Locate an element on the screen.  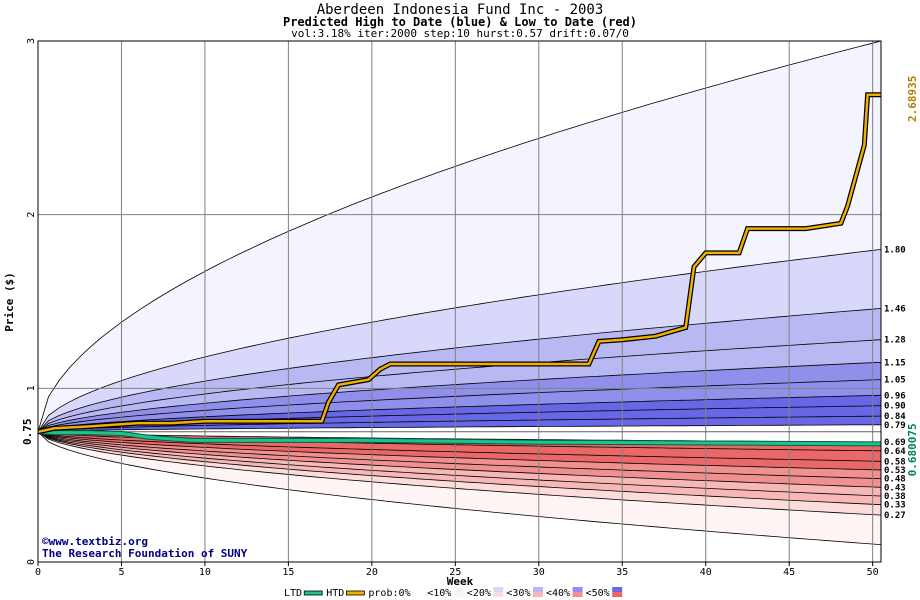
low-quantile-label-7: 0.33 is located at coordinates (895, 506).